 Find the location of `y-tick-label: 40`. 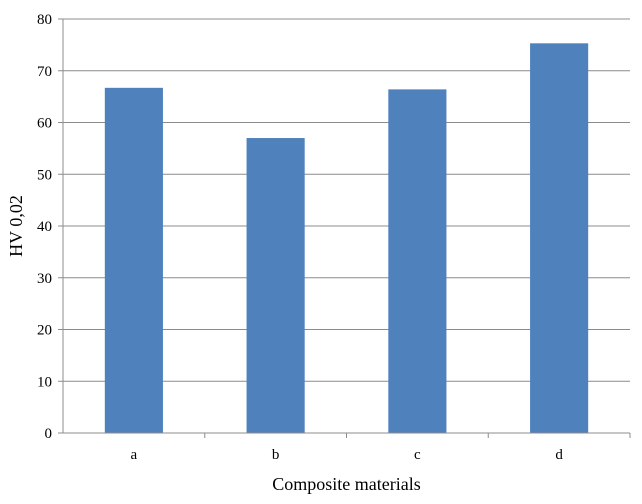

y-tick-label: 40 is located at coordinates (44, 227).